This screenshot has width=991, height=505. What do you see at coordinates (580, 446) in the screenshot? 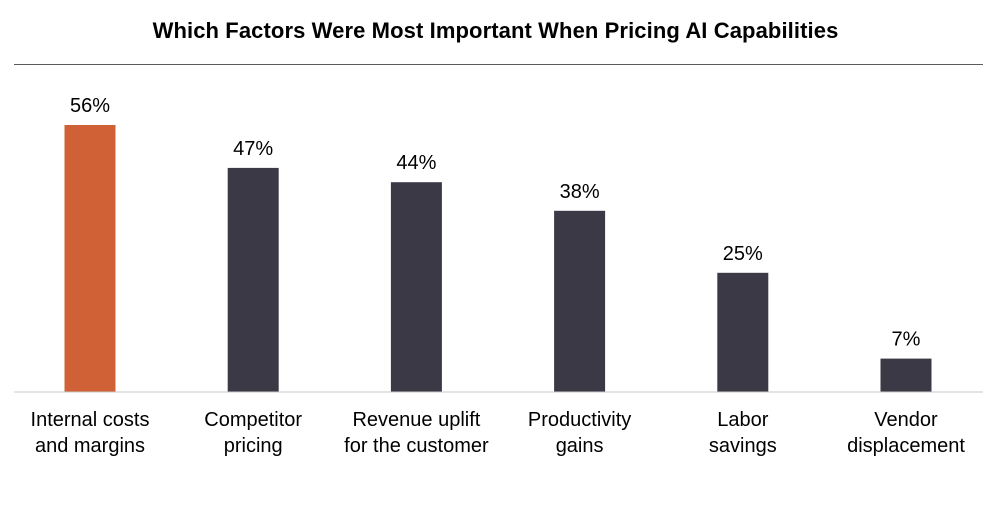
I see `category-label-3-line-1: gains` at bounding box center [580, 446].